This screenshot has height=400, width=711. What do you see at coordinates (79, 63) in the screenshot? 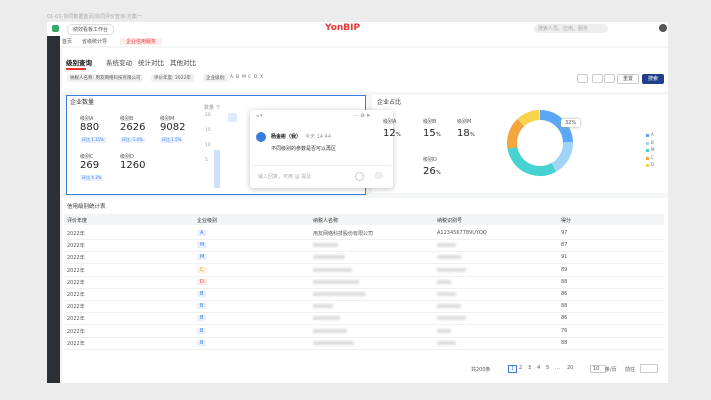
I see `page-tab: 级别查询` at bounding box center [79, 63].